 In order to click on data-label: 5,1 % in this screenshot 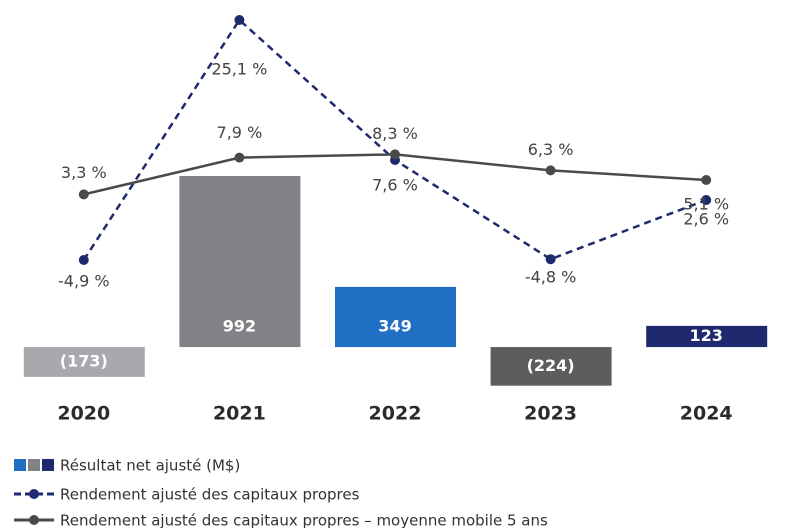, I will do `click(706, 204)`.